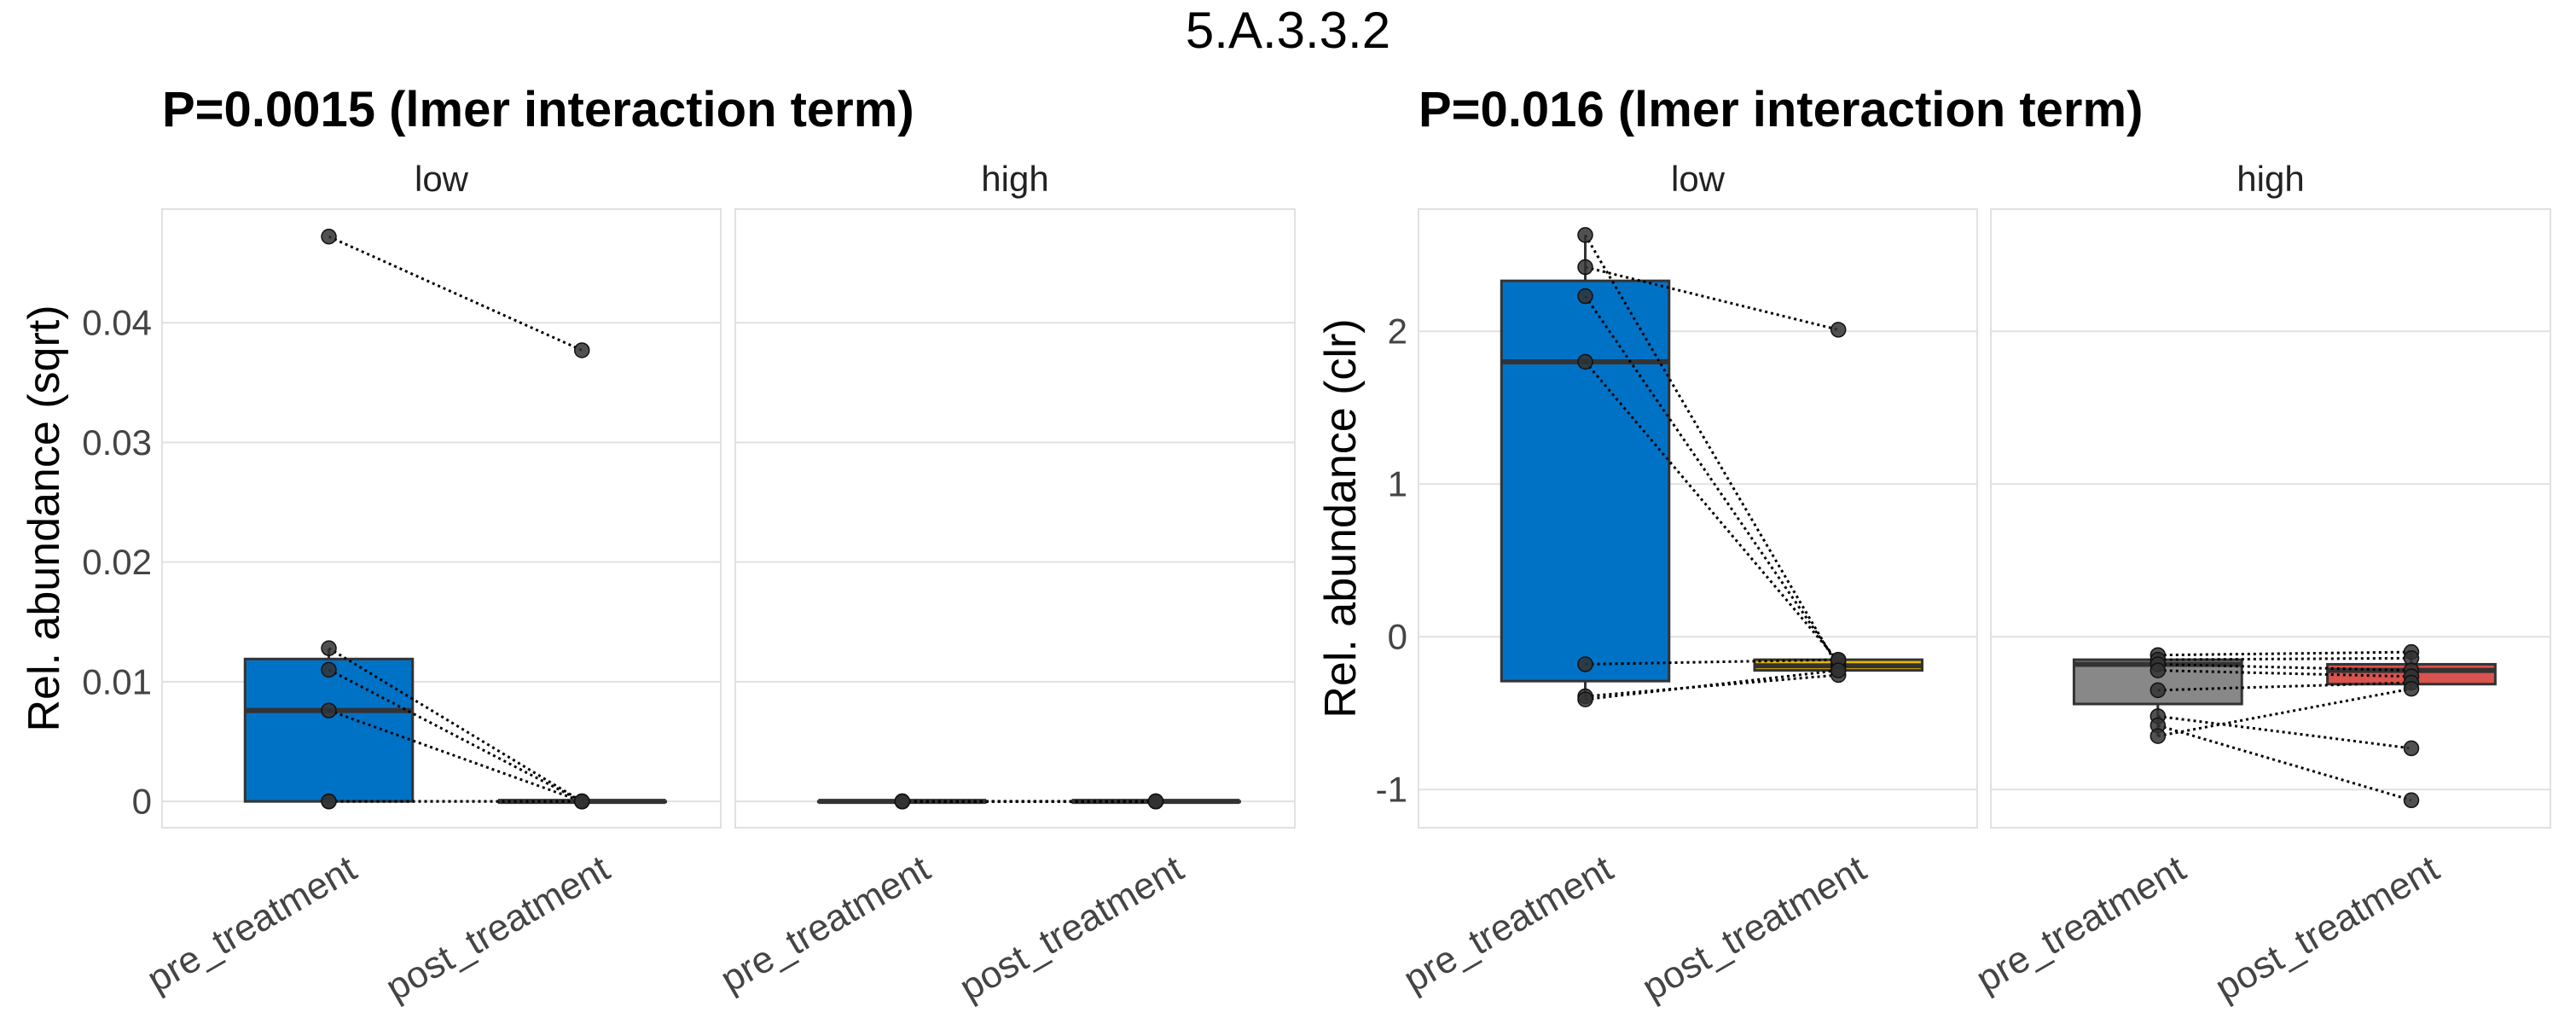 The image size is (2576, 1024). I want to click on y-tick-label: 0.02, so click(117, 562).